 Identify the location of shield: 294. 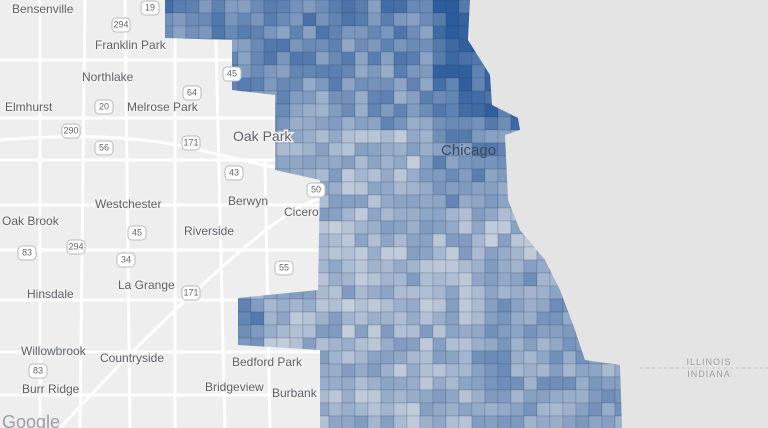
(75, 246).